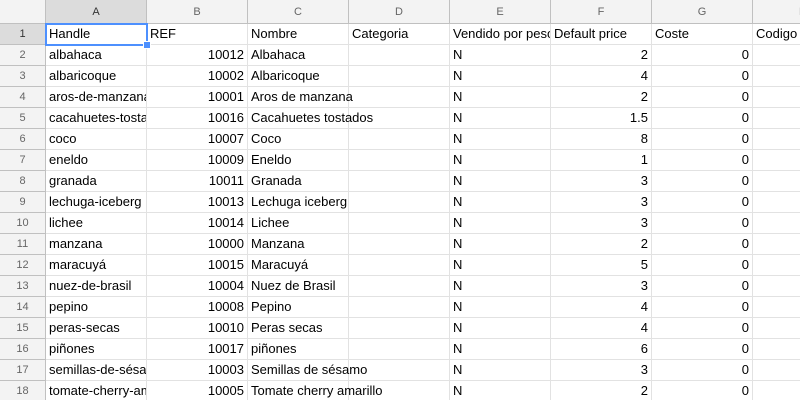 The image size is (800, 400). I want to click on cell: semillas-de-sésamo, so click(96, 370).